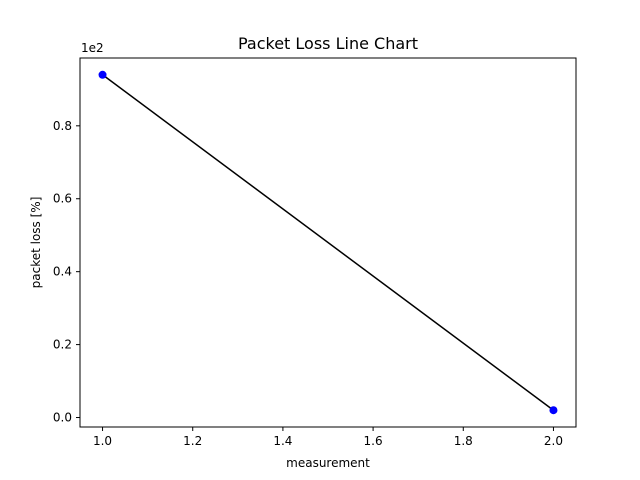  I want to click on y-tick-label: 0.4, so click(62, 272).